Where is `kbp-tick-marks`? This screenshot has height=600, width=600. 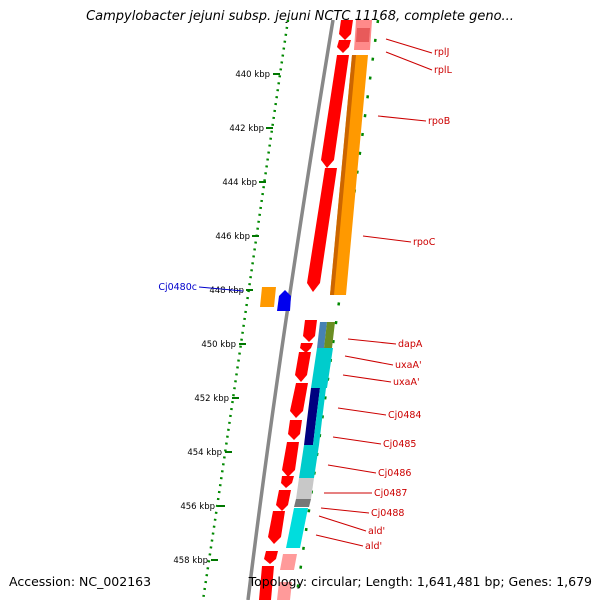
kbp-tick-marks is located at coordinates (245, 317).